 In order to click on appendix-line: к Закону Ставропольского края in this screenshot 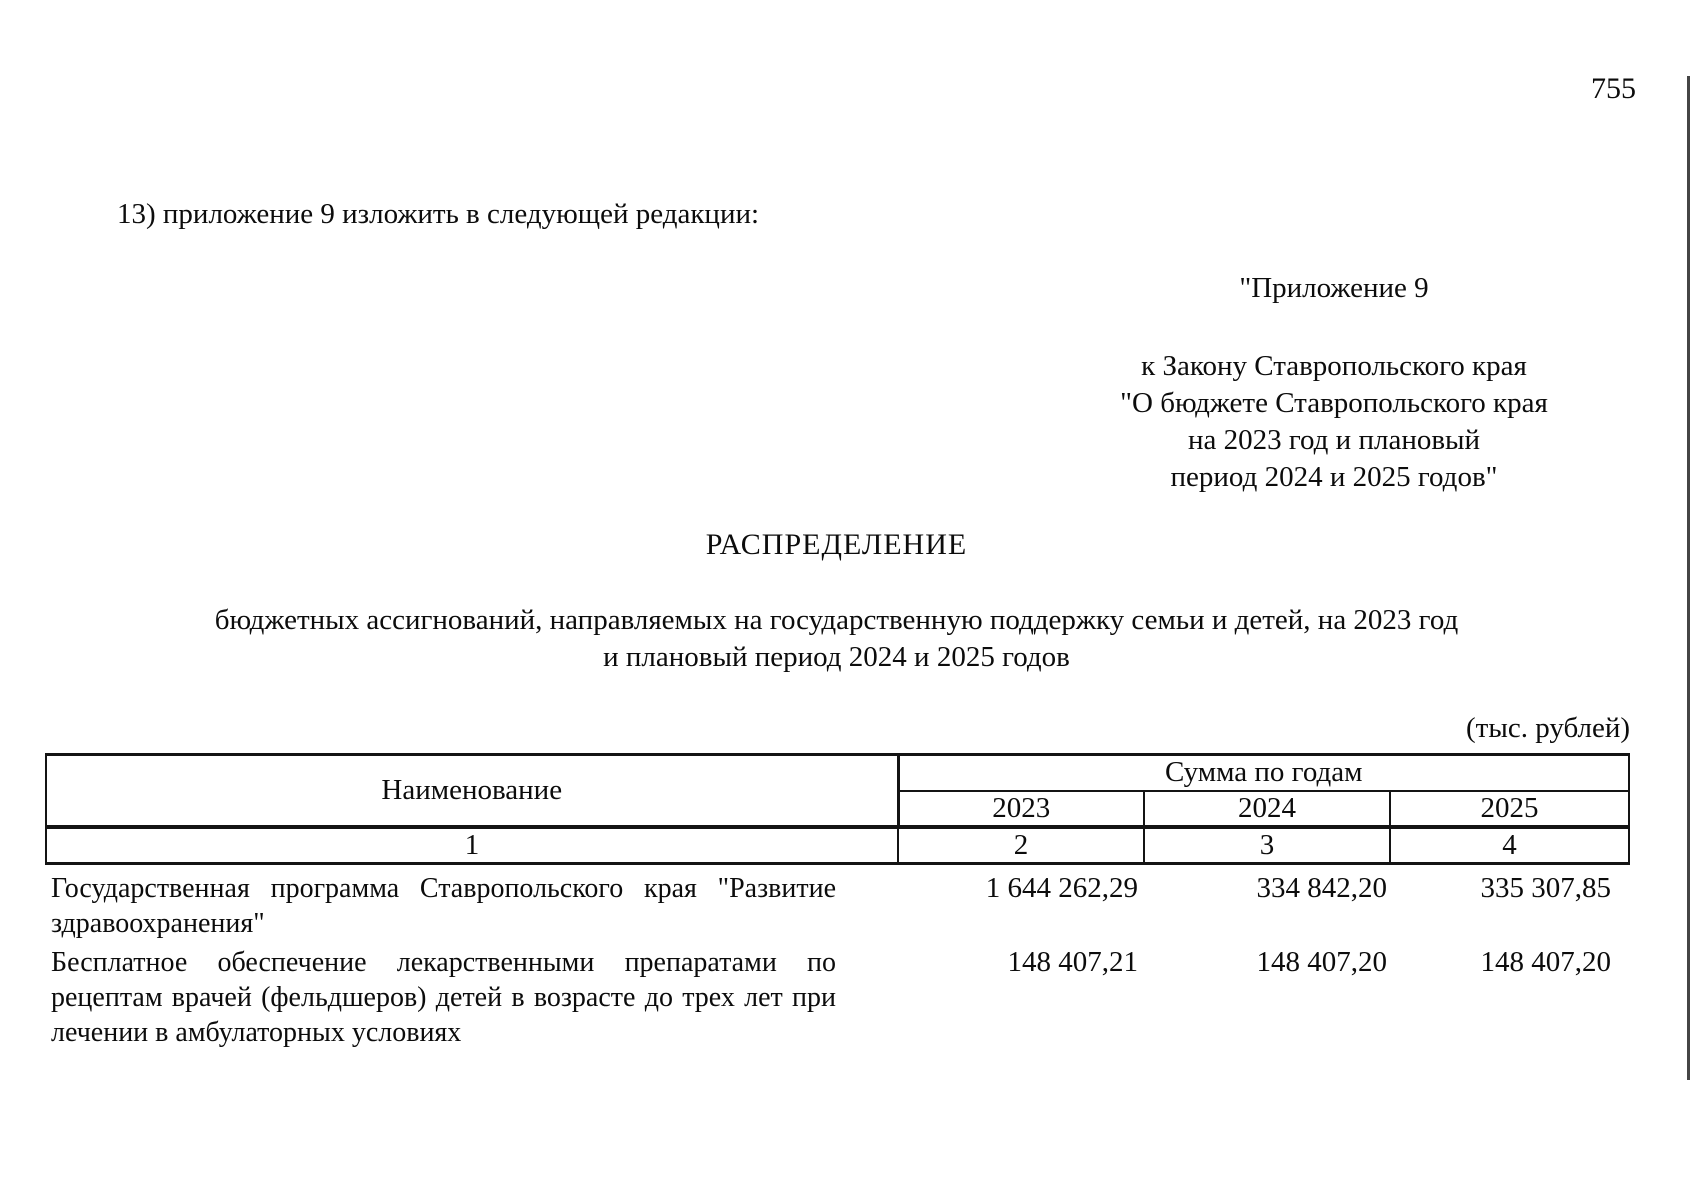, I will do `click(1334, 366)`.